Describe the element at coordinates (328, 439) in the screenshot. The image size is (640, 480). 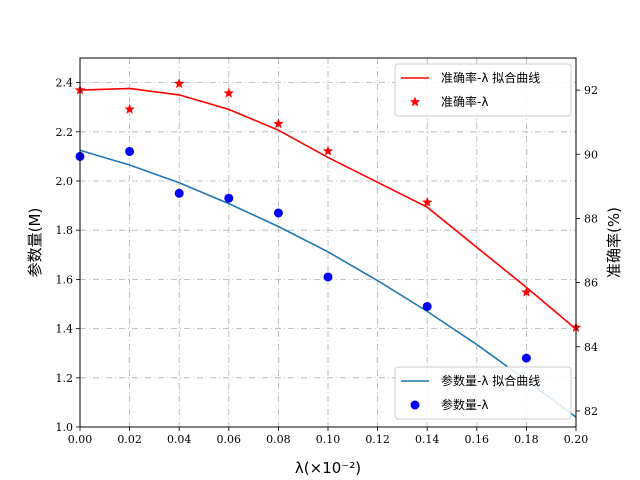
I see `x-tick-label: 0.10` at that location.